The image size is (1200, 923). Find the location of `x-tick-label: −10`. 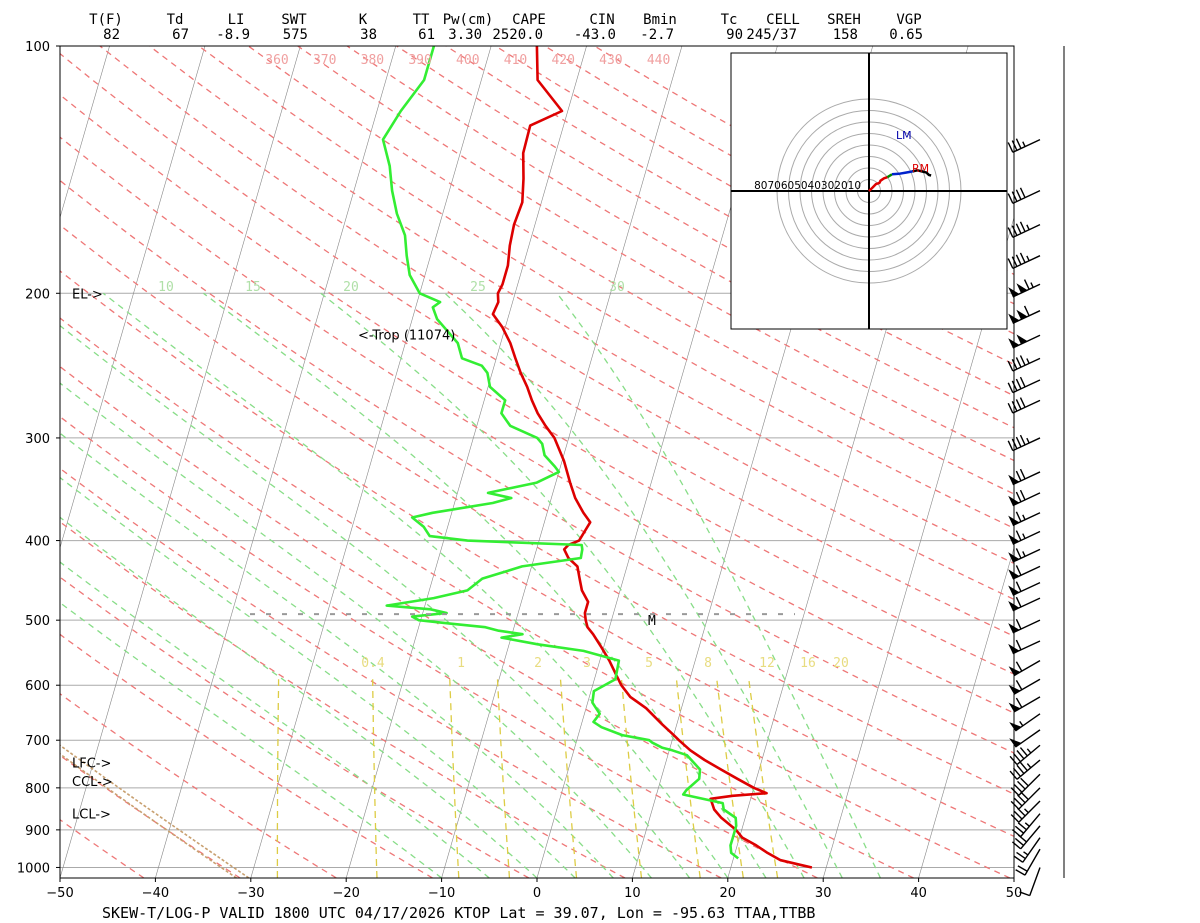

x-tick-label: −10 is located at coordinates (441, 893).